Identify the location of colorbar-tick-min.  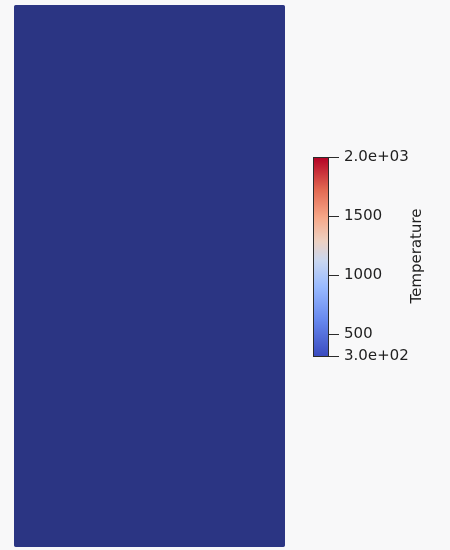
(334, 356).